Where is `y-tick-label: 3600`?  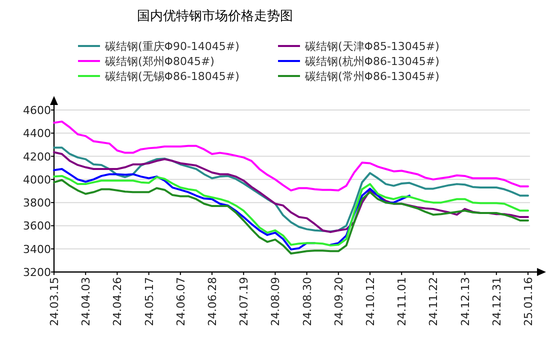
y-tick-label: 3600 is located at coordinates (37, 226).